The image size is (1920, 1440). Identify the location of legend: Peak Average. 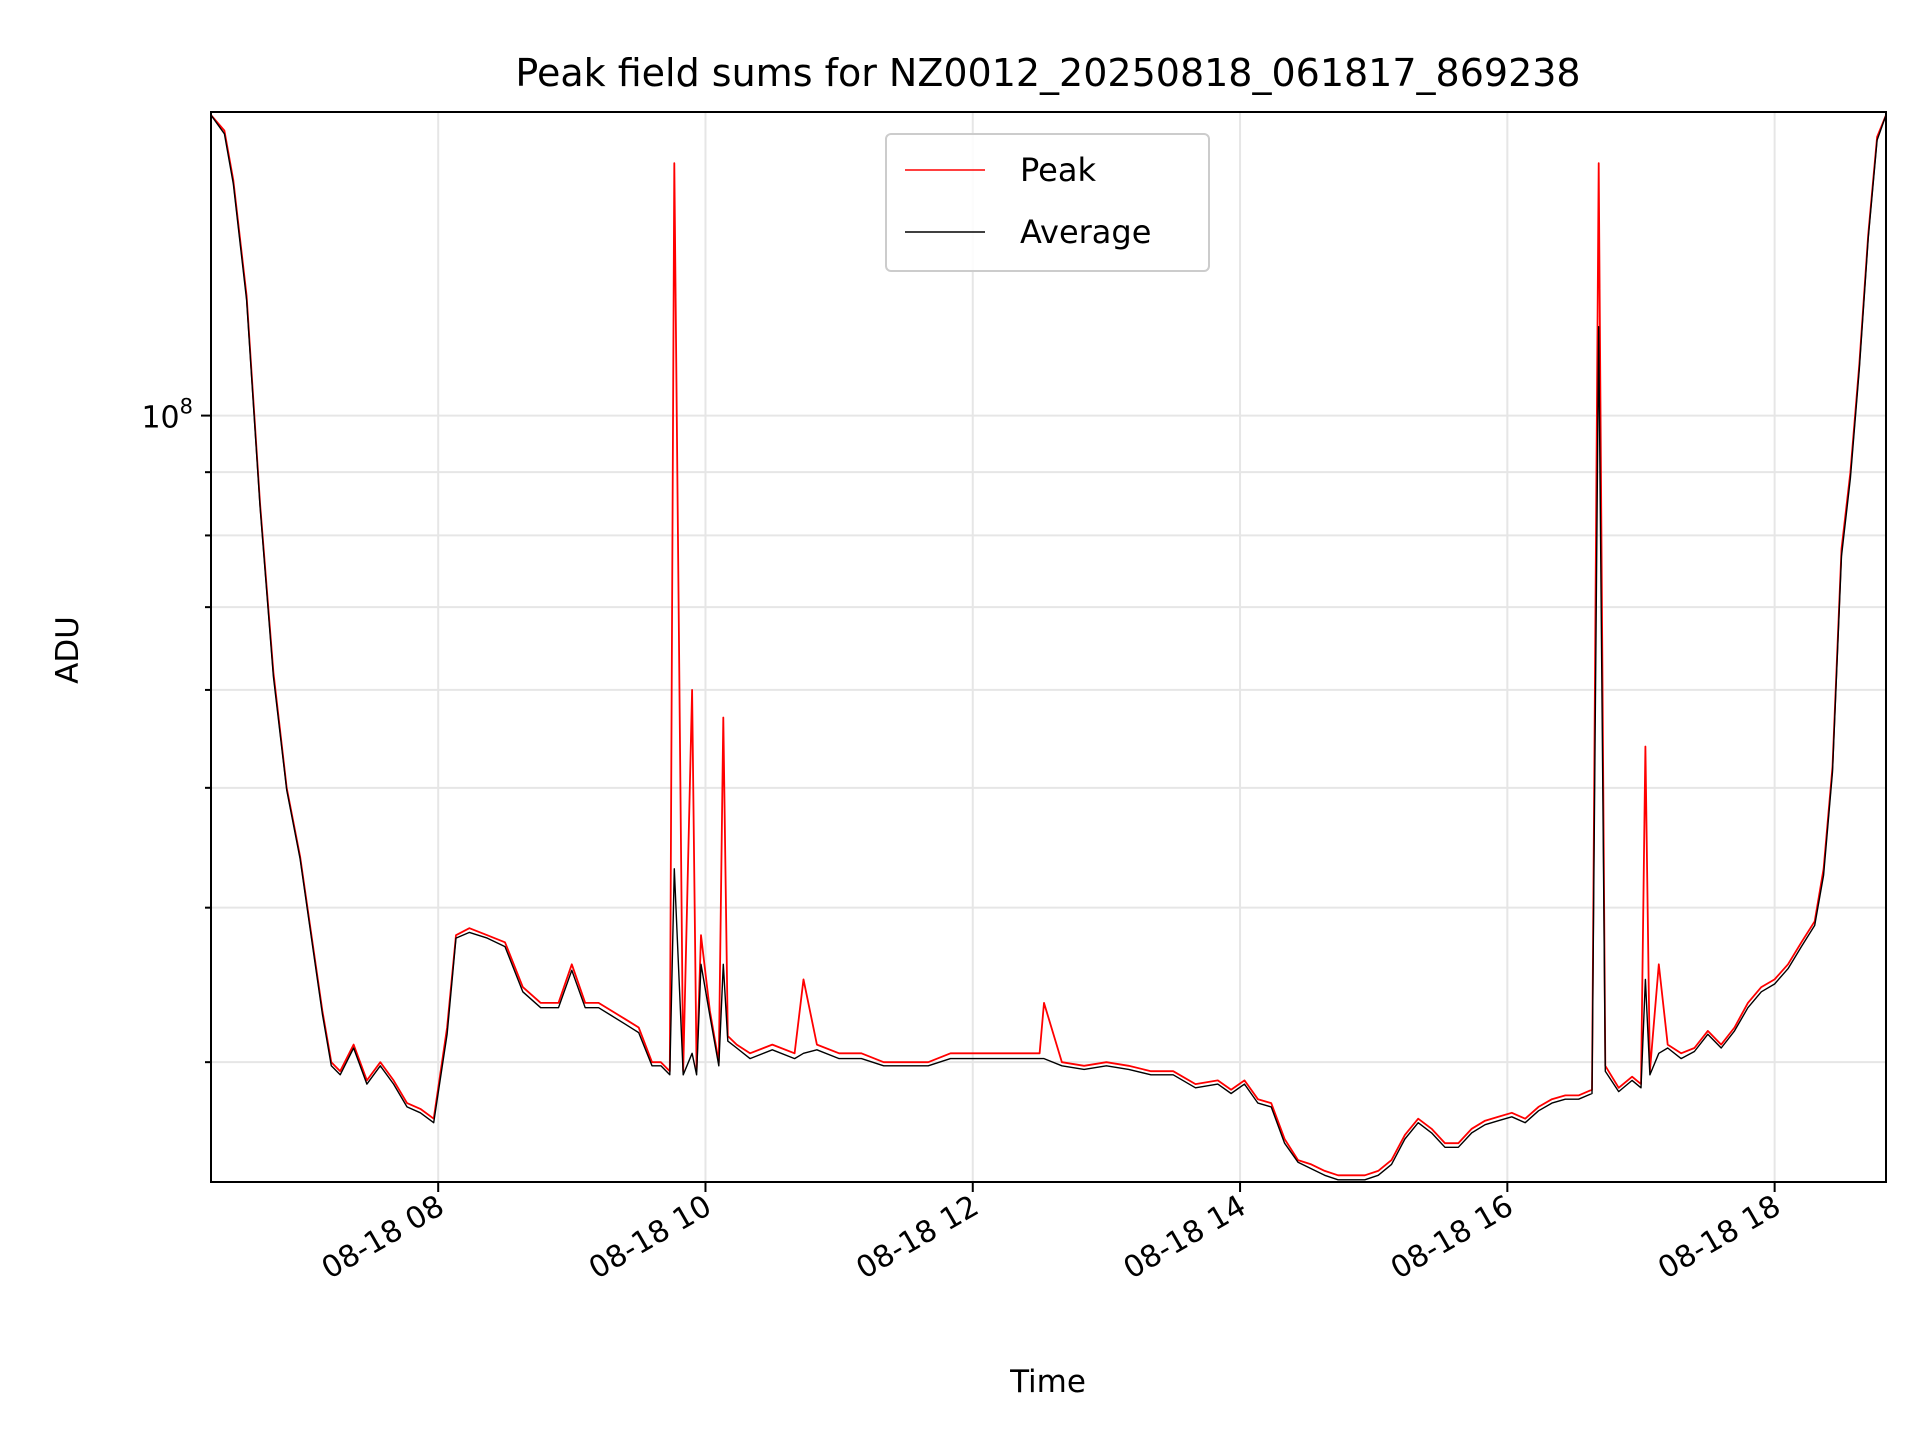
(1047, 202).